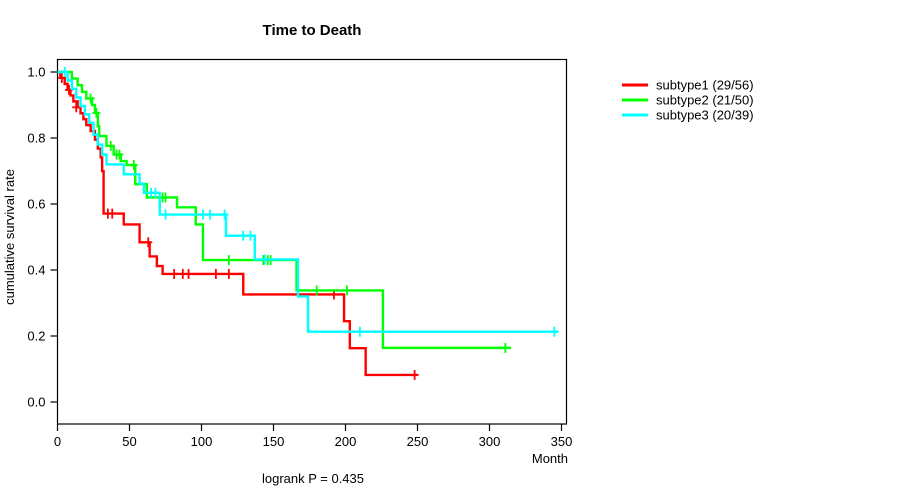 The image size is (900, 500). What do you see at coordinates (705, 100) in the screenshot?
I see `legend-label-subtype2: subtype2 (21/50)` at bounding box center [705, 100].